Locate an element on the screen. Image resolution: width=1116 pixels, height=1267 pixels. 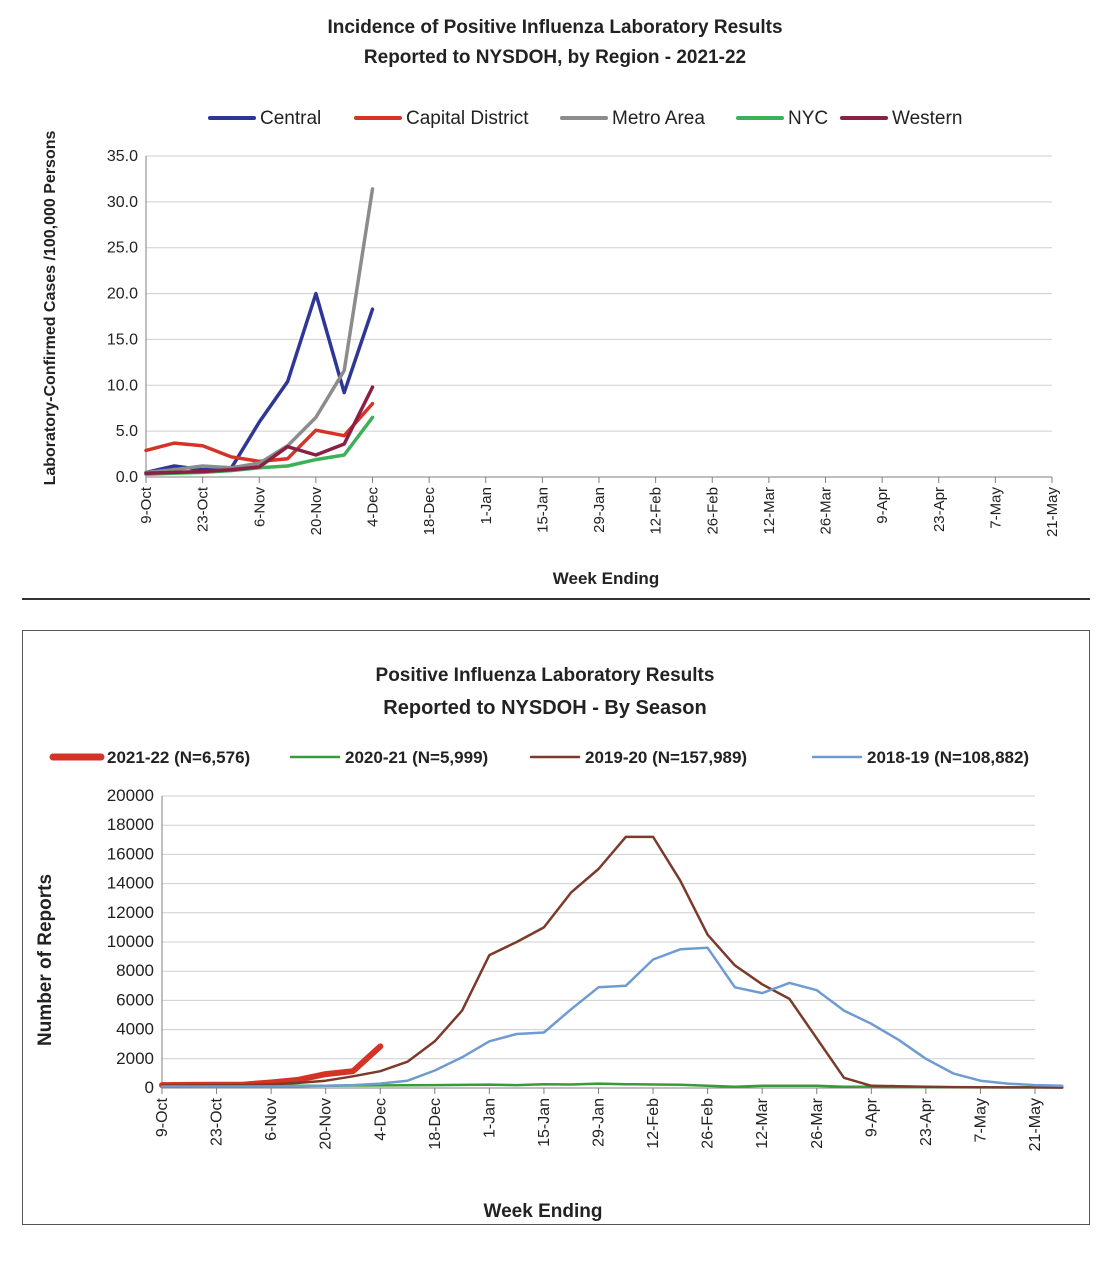
y-tick-label: 20000 is located at coordinates (130, 795).